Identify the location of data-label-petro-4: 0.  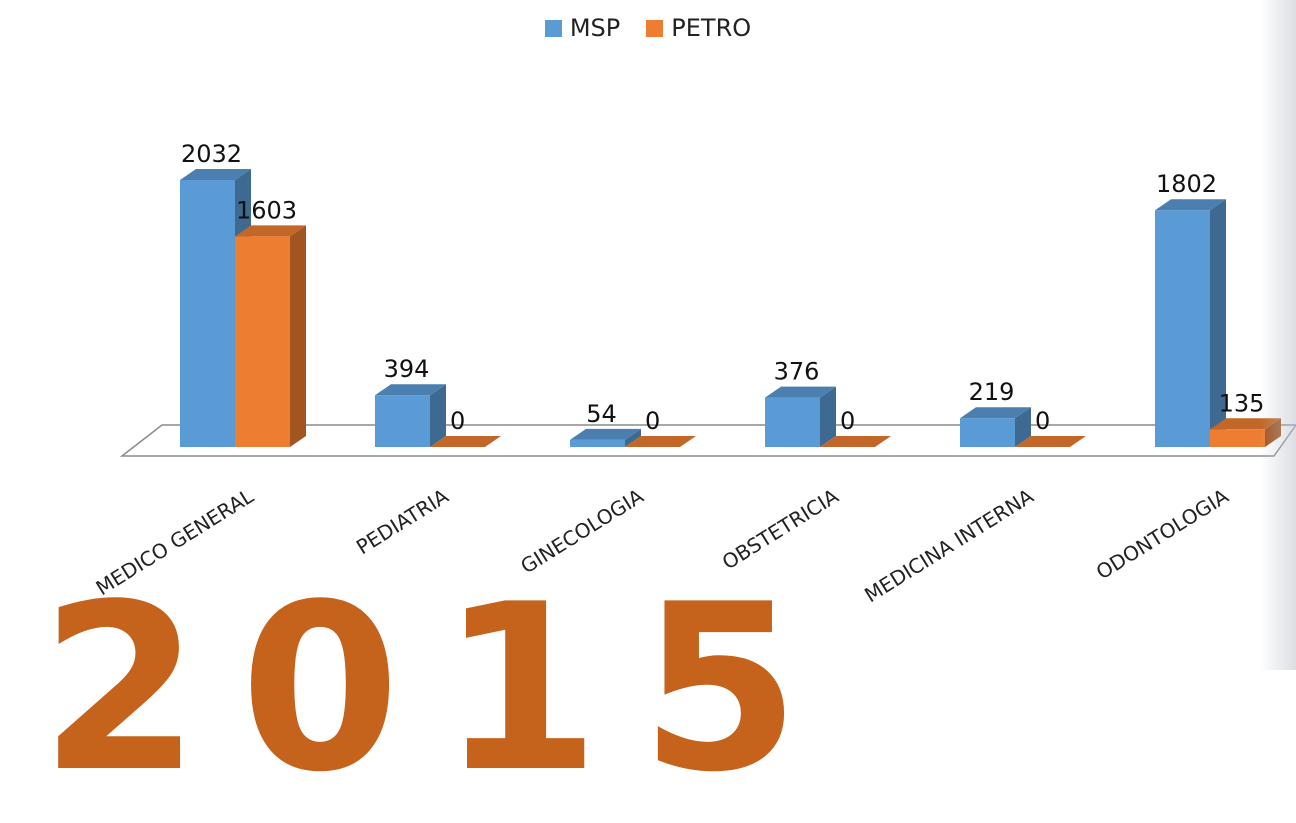
(1042, 421).